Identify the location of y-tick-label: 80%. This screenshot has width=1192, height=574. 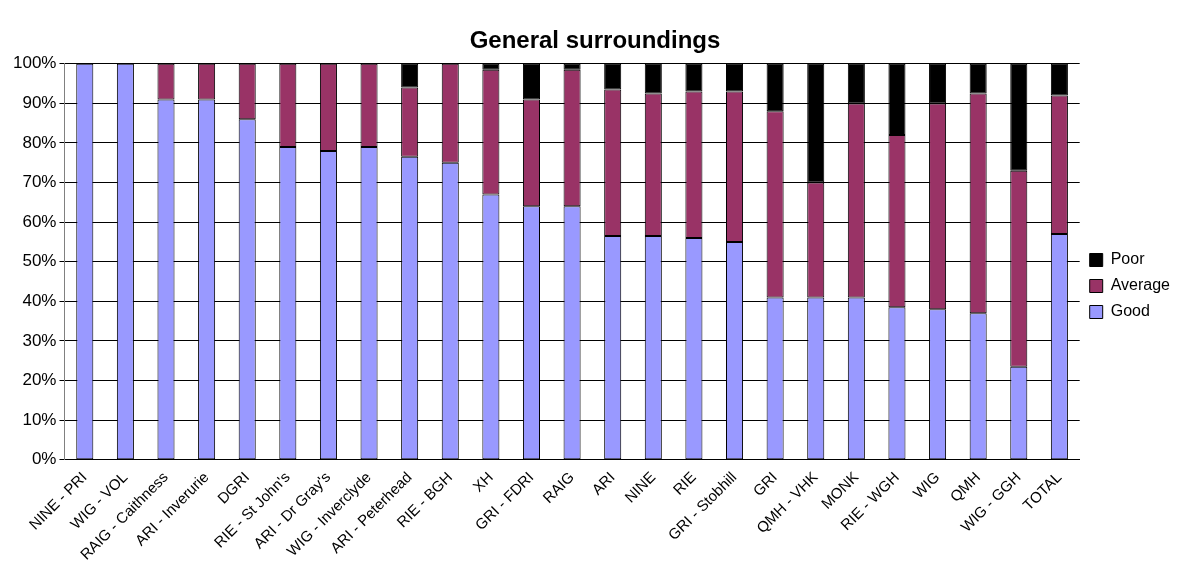
(39, 142).